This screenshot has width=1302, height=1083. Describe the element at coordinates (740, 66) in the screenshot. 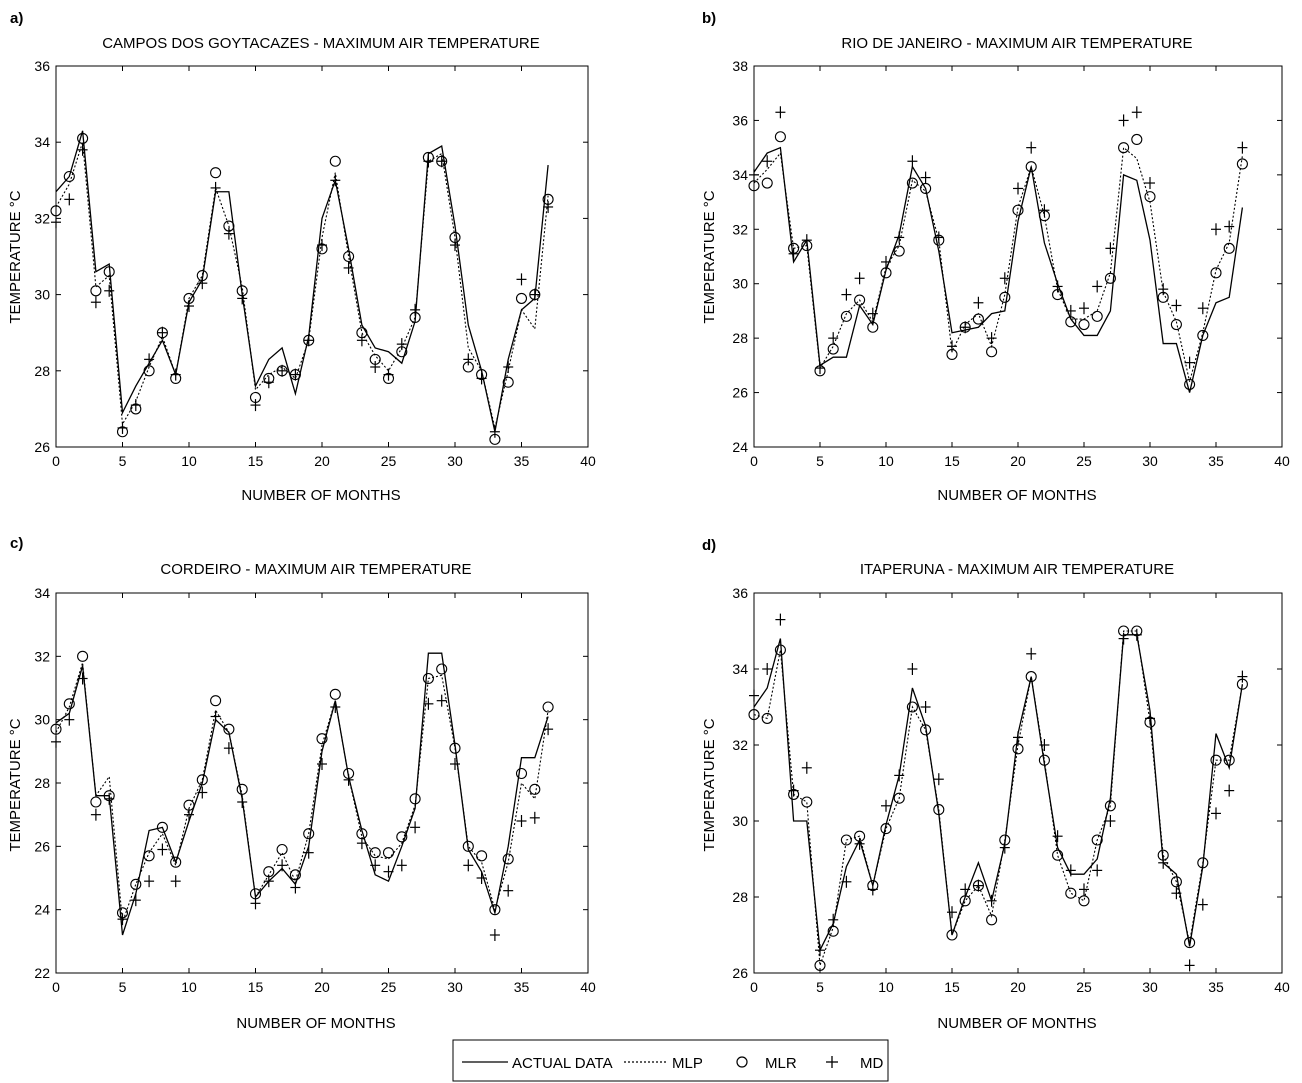

I see `y-tick-label: 38` at that location.